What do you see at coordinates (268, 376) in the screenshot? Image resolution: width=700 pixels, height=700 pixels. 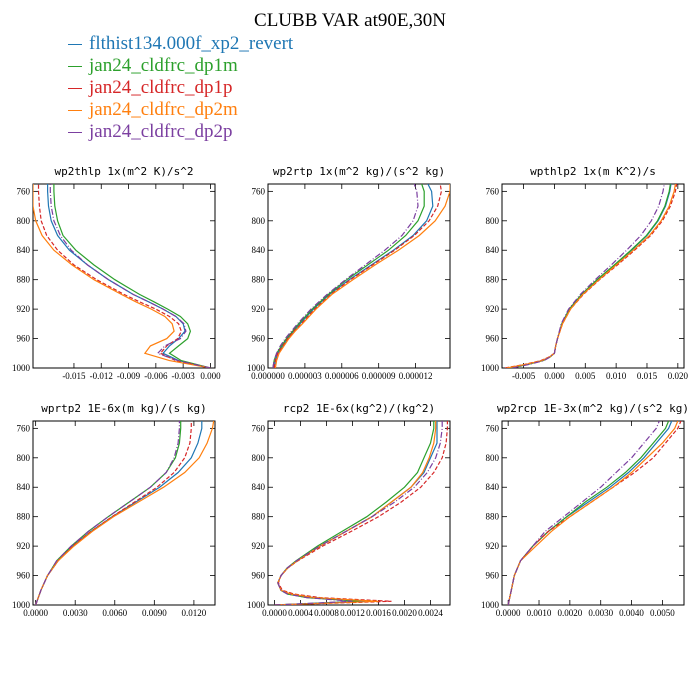 I see `x-tick-label: 0.000000` at bounding box center [268, 376].